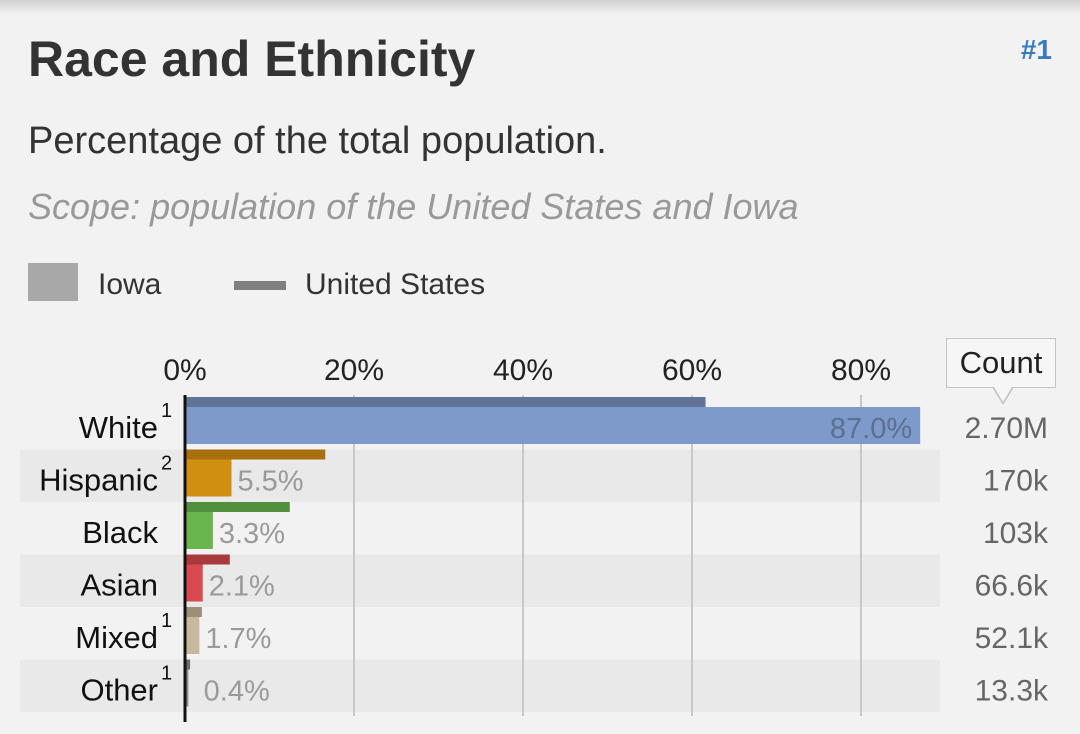 The width and height of the screenshot is (1080, 734). I want to click on value-label: 3.3%, so click(252, 534).